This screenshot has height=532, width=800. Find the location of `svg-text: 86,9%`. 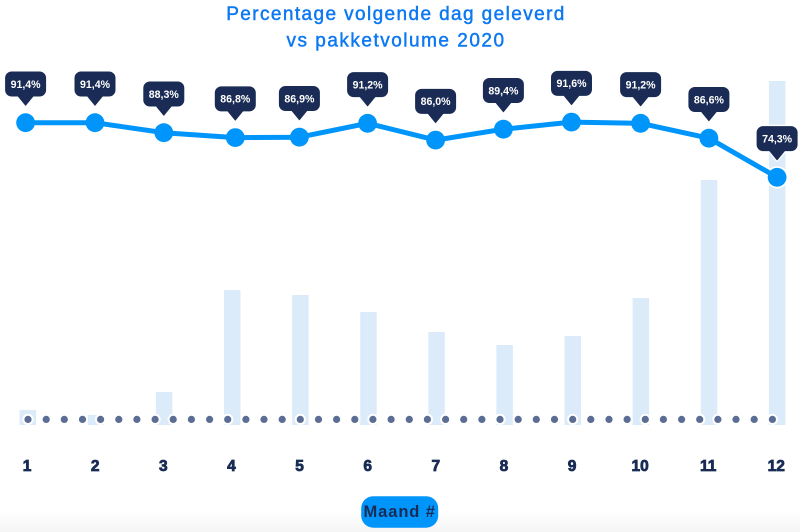

svg-text: 86,9% is located at coordinates (299, 99).